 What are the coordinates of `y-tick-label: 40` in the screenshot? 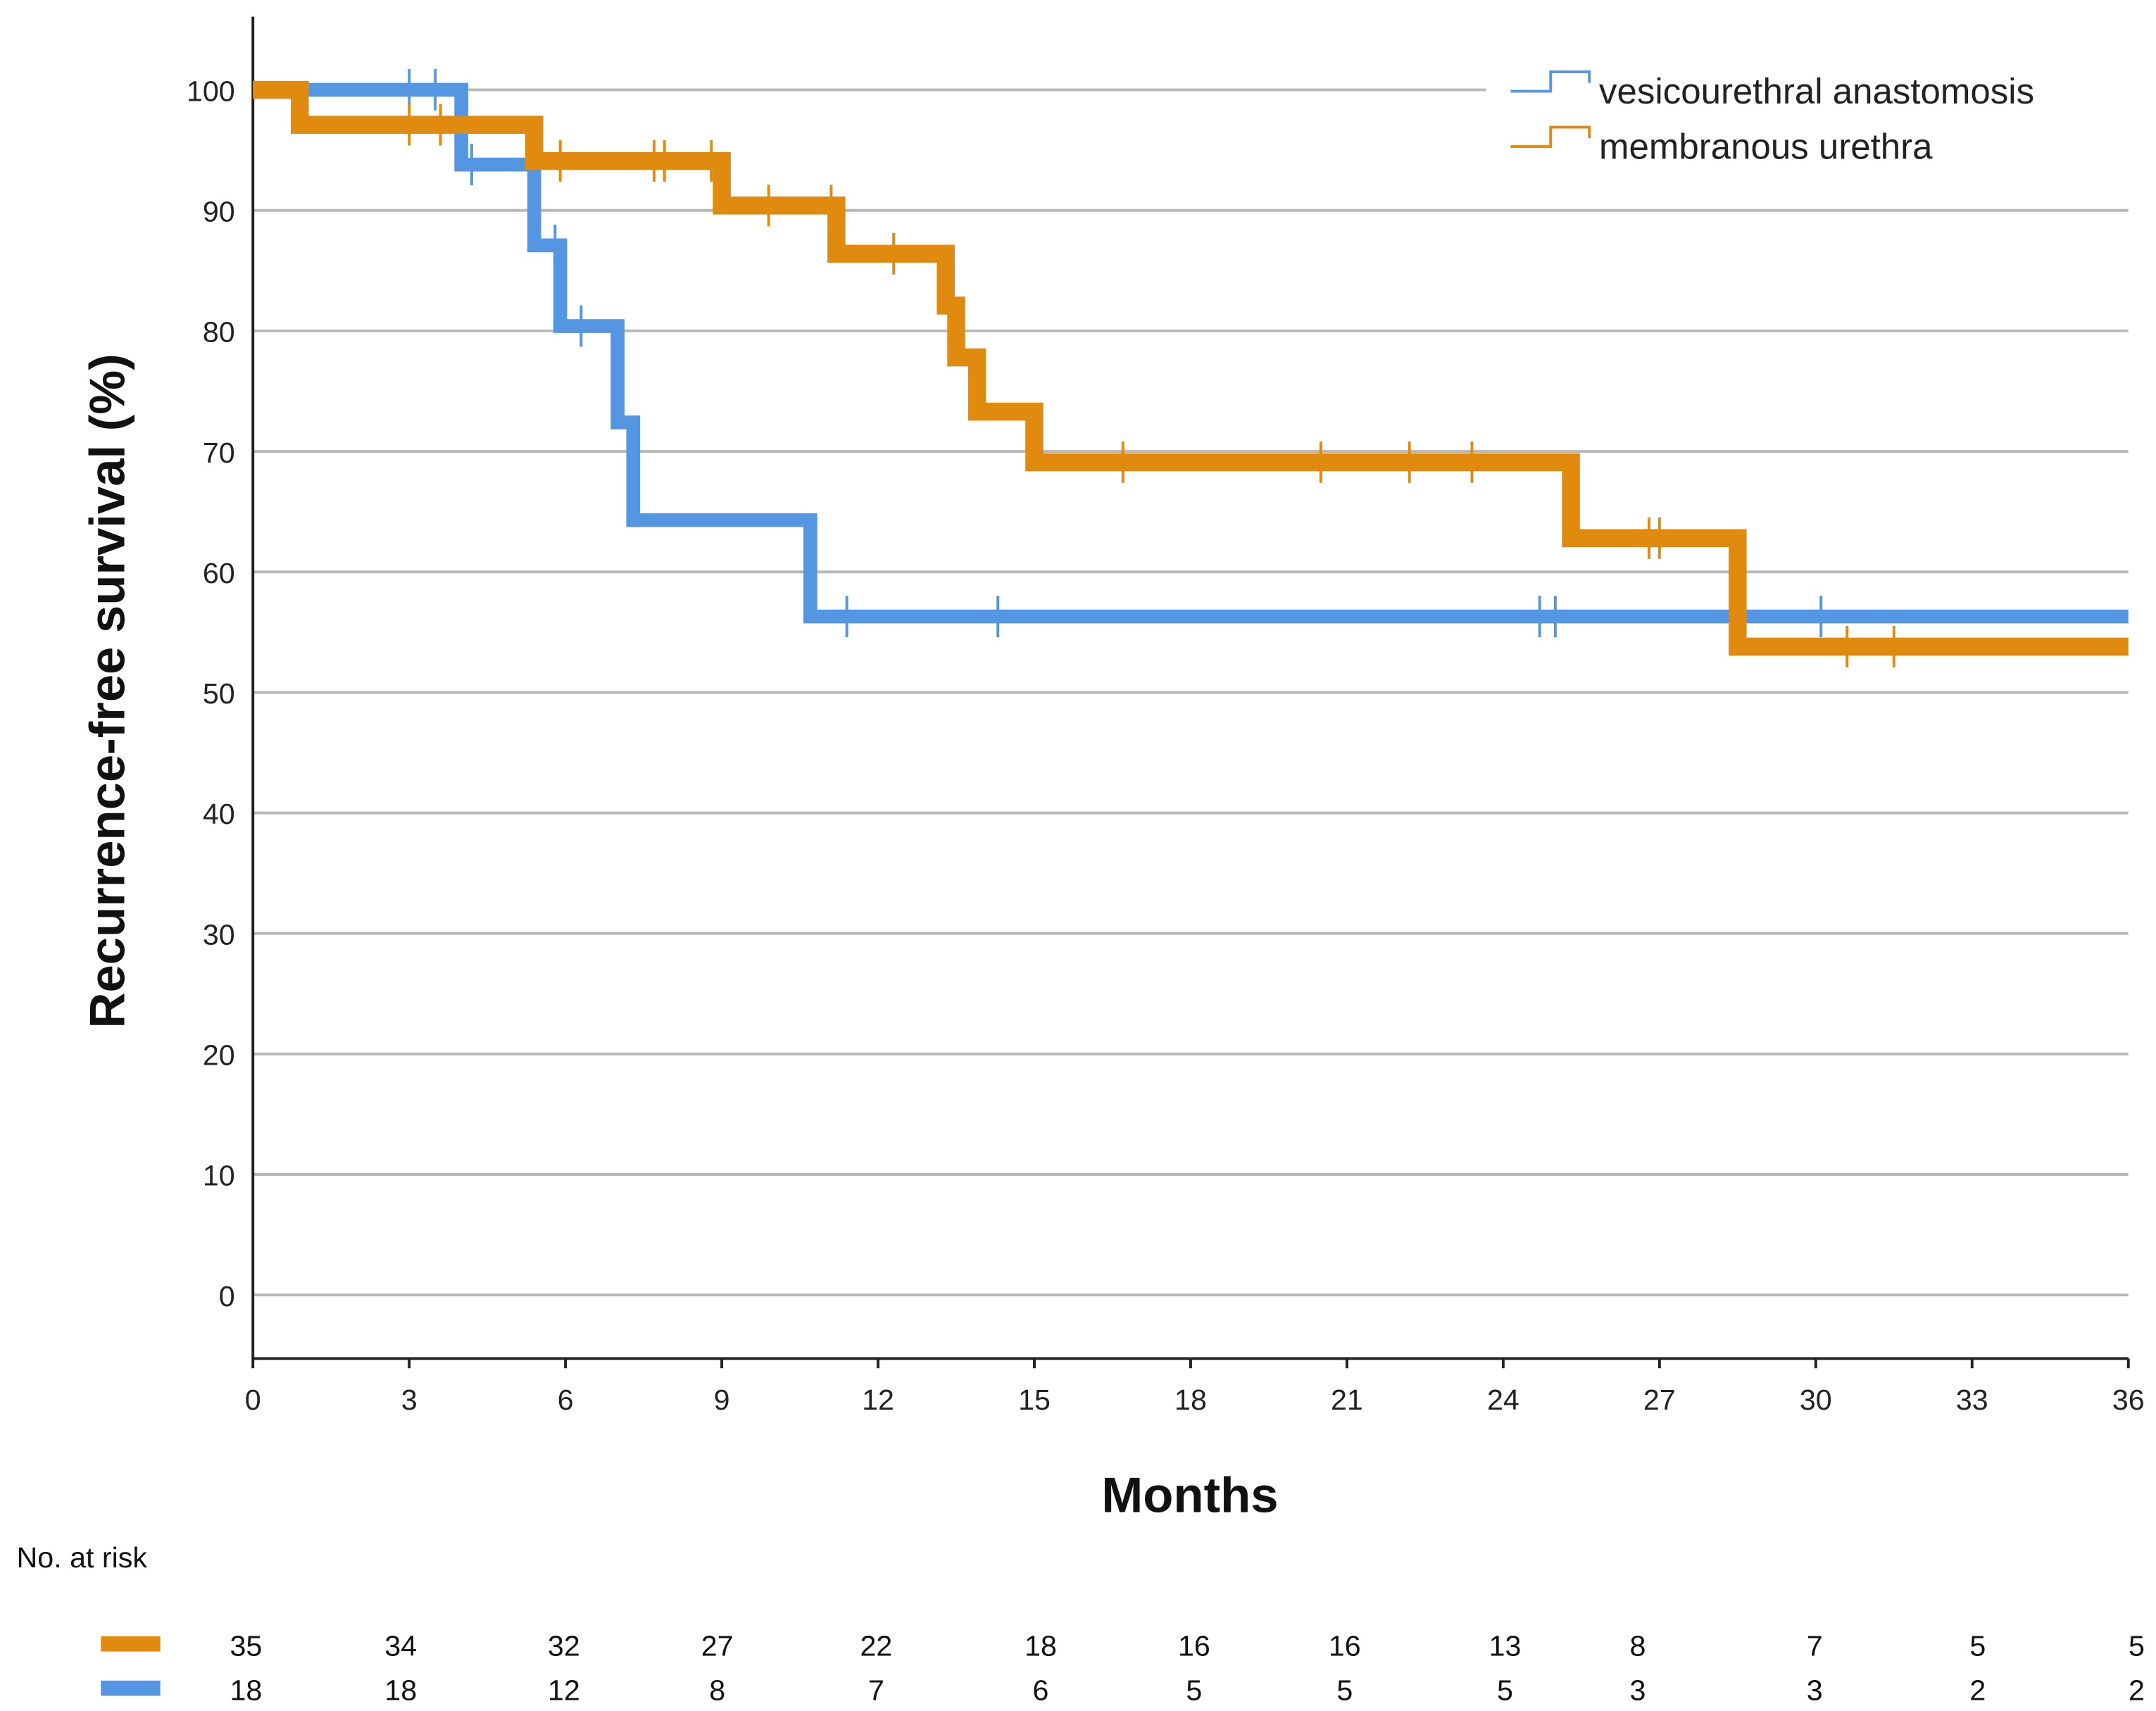 It's located at (219, 814).